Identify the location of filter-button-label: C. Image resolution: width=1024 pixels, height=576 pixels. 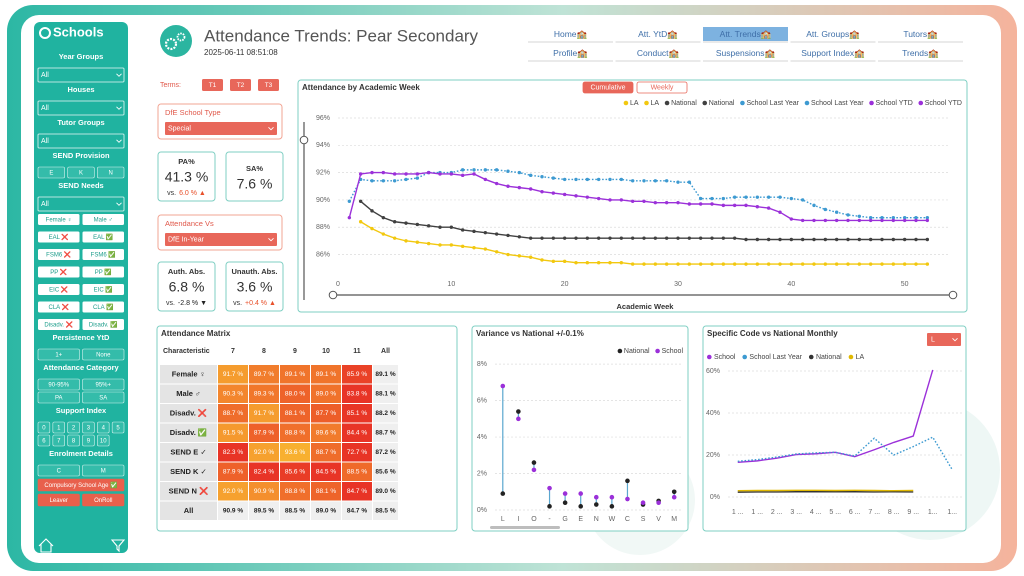
(59, 471).